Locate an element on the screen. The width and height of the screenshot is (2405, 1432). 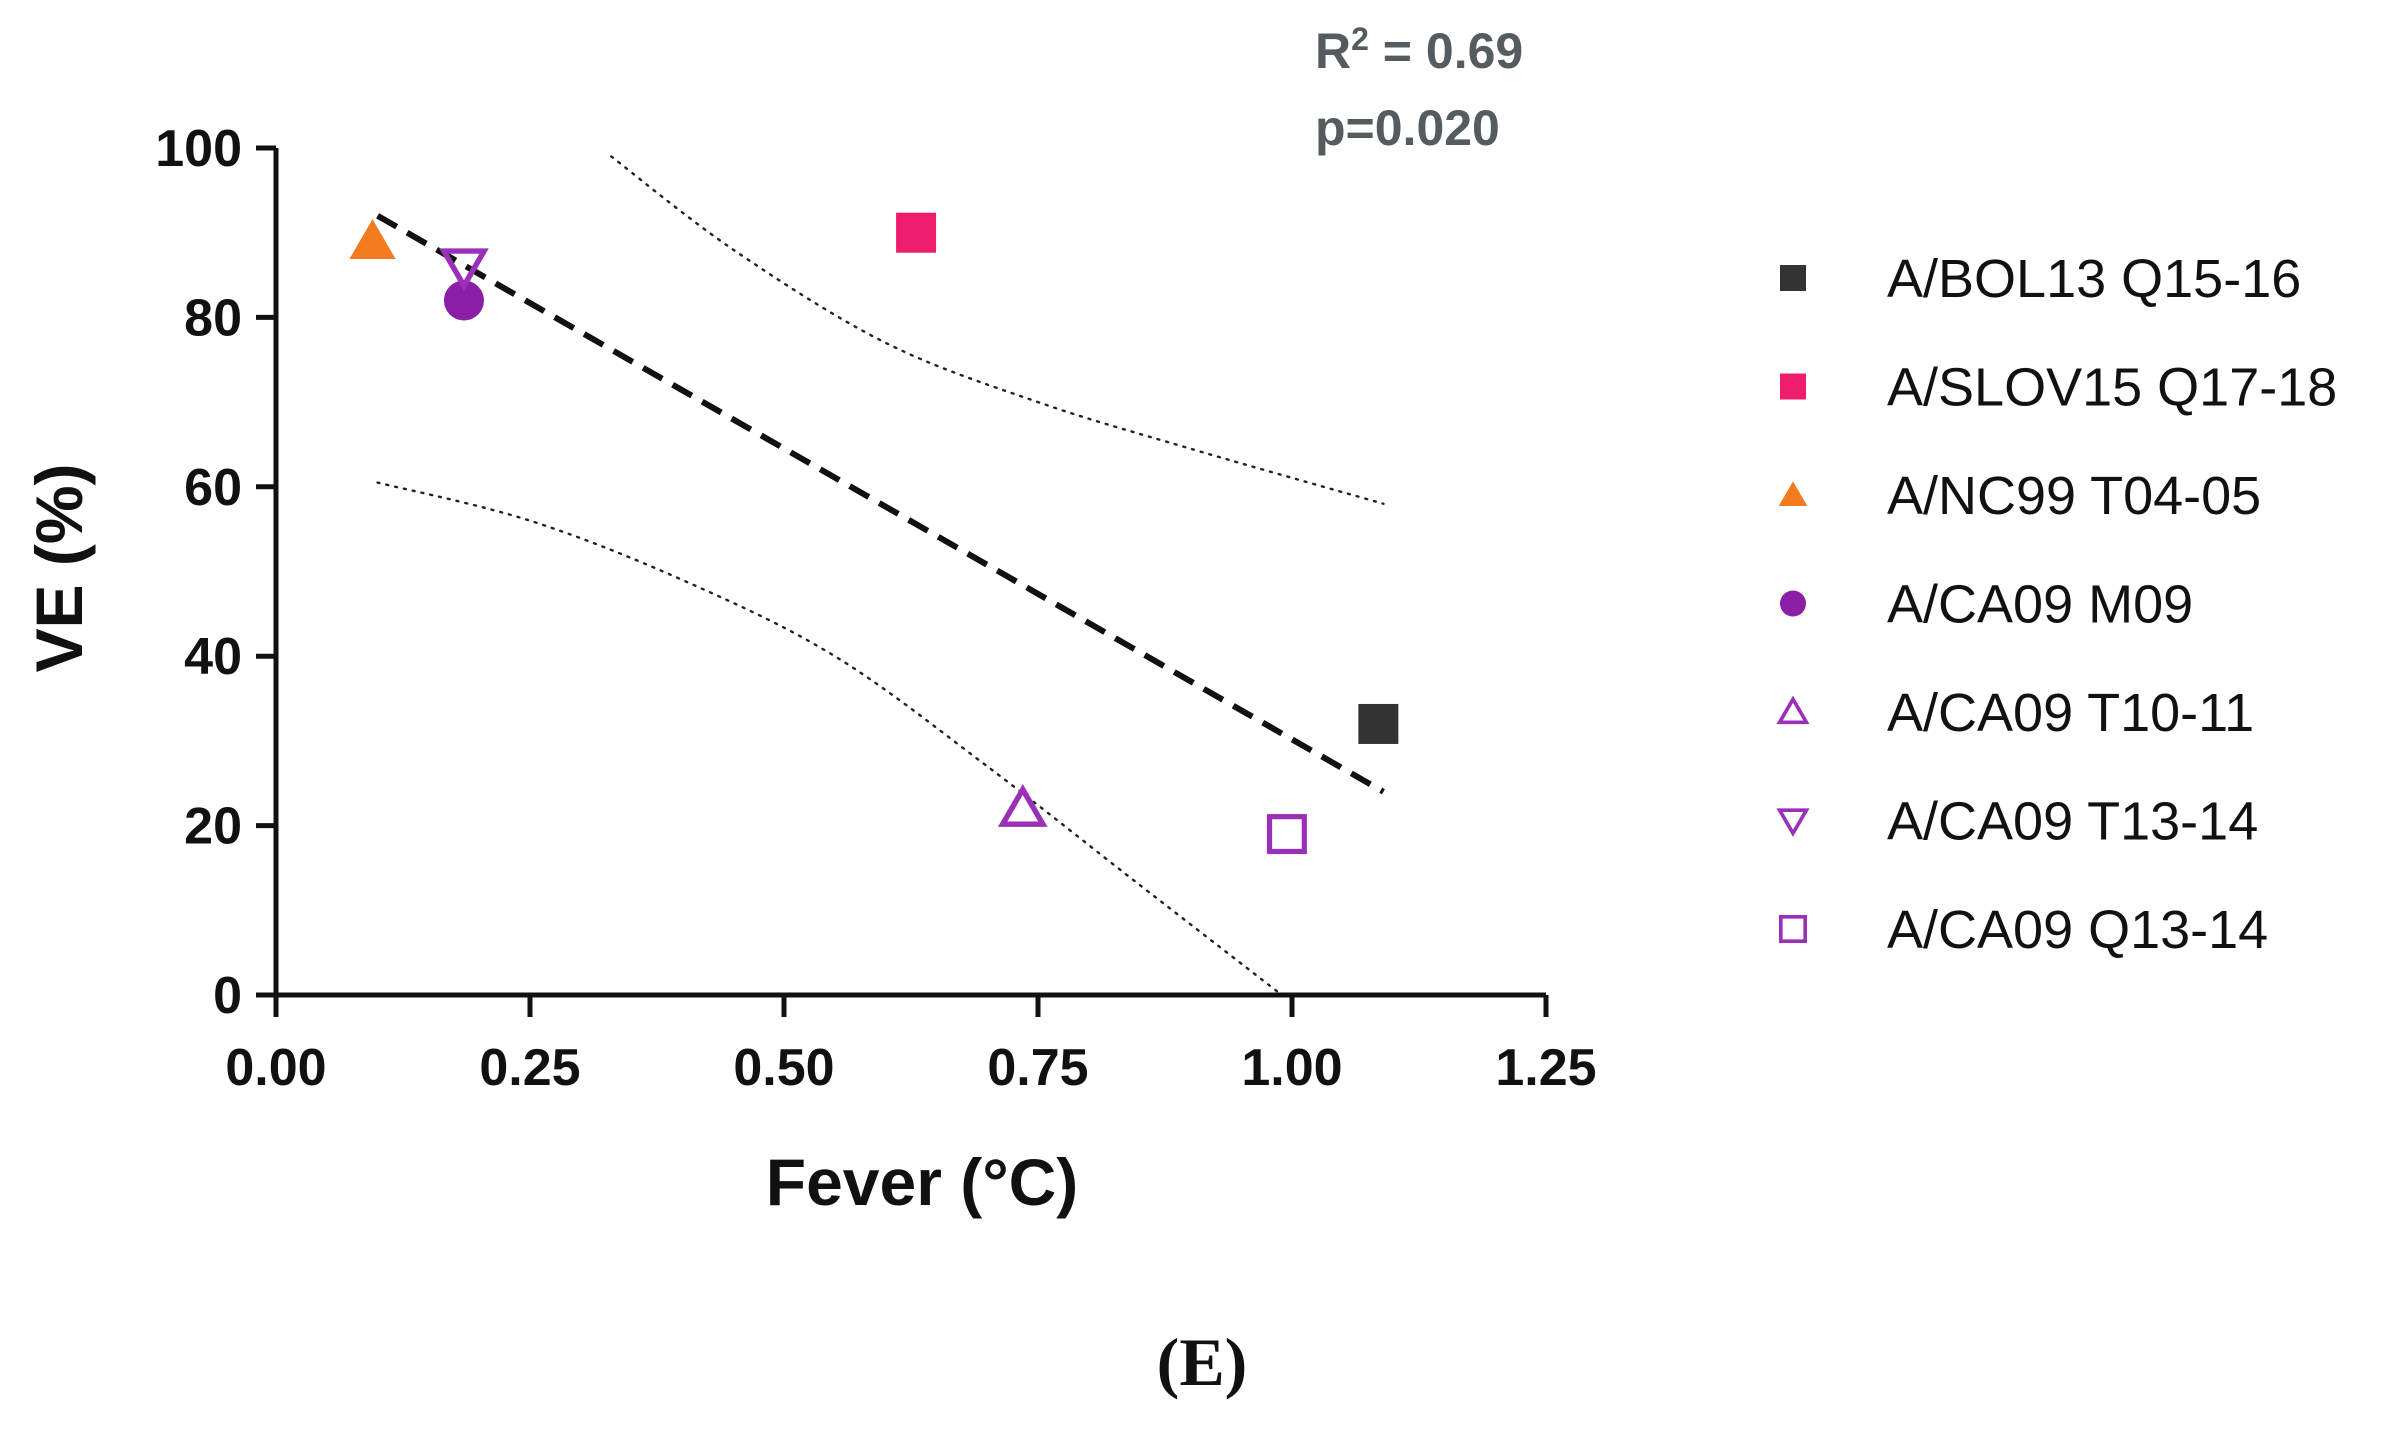
x-tick-label: 0.00 is located at coordinates (275, 1068).